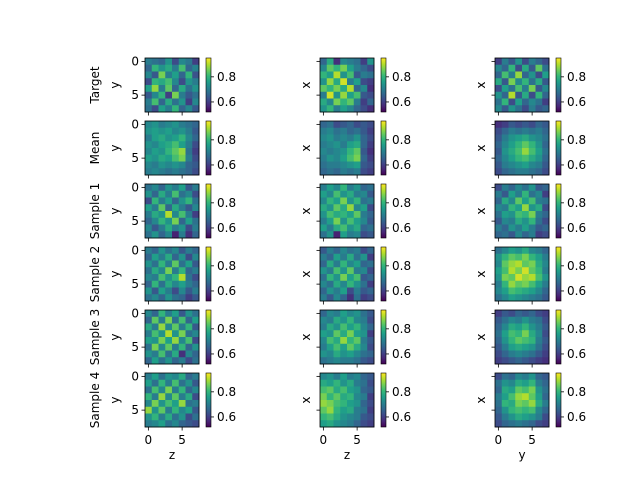  What do you see at coordinates (383, 274) in the screenshot?
I see `colorbar` at bounding box center [383, 274].